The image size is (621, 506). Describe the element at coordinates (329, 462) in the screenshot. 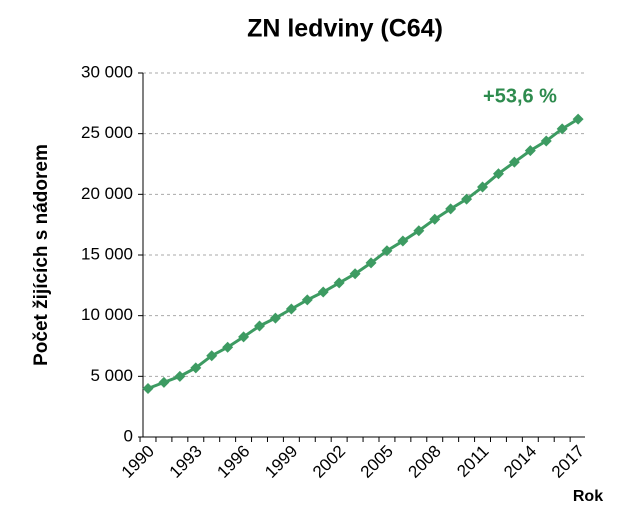

I see `x-tick-label: 2002` at that location.